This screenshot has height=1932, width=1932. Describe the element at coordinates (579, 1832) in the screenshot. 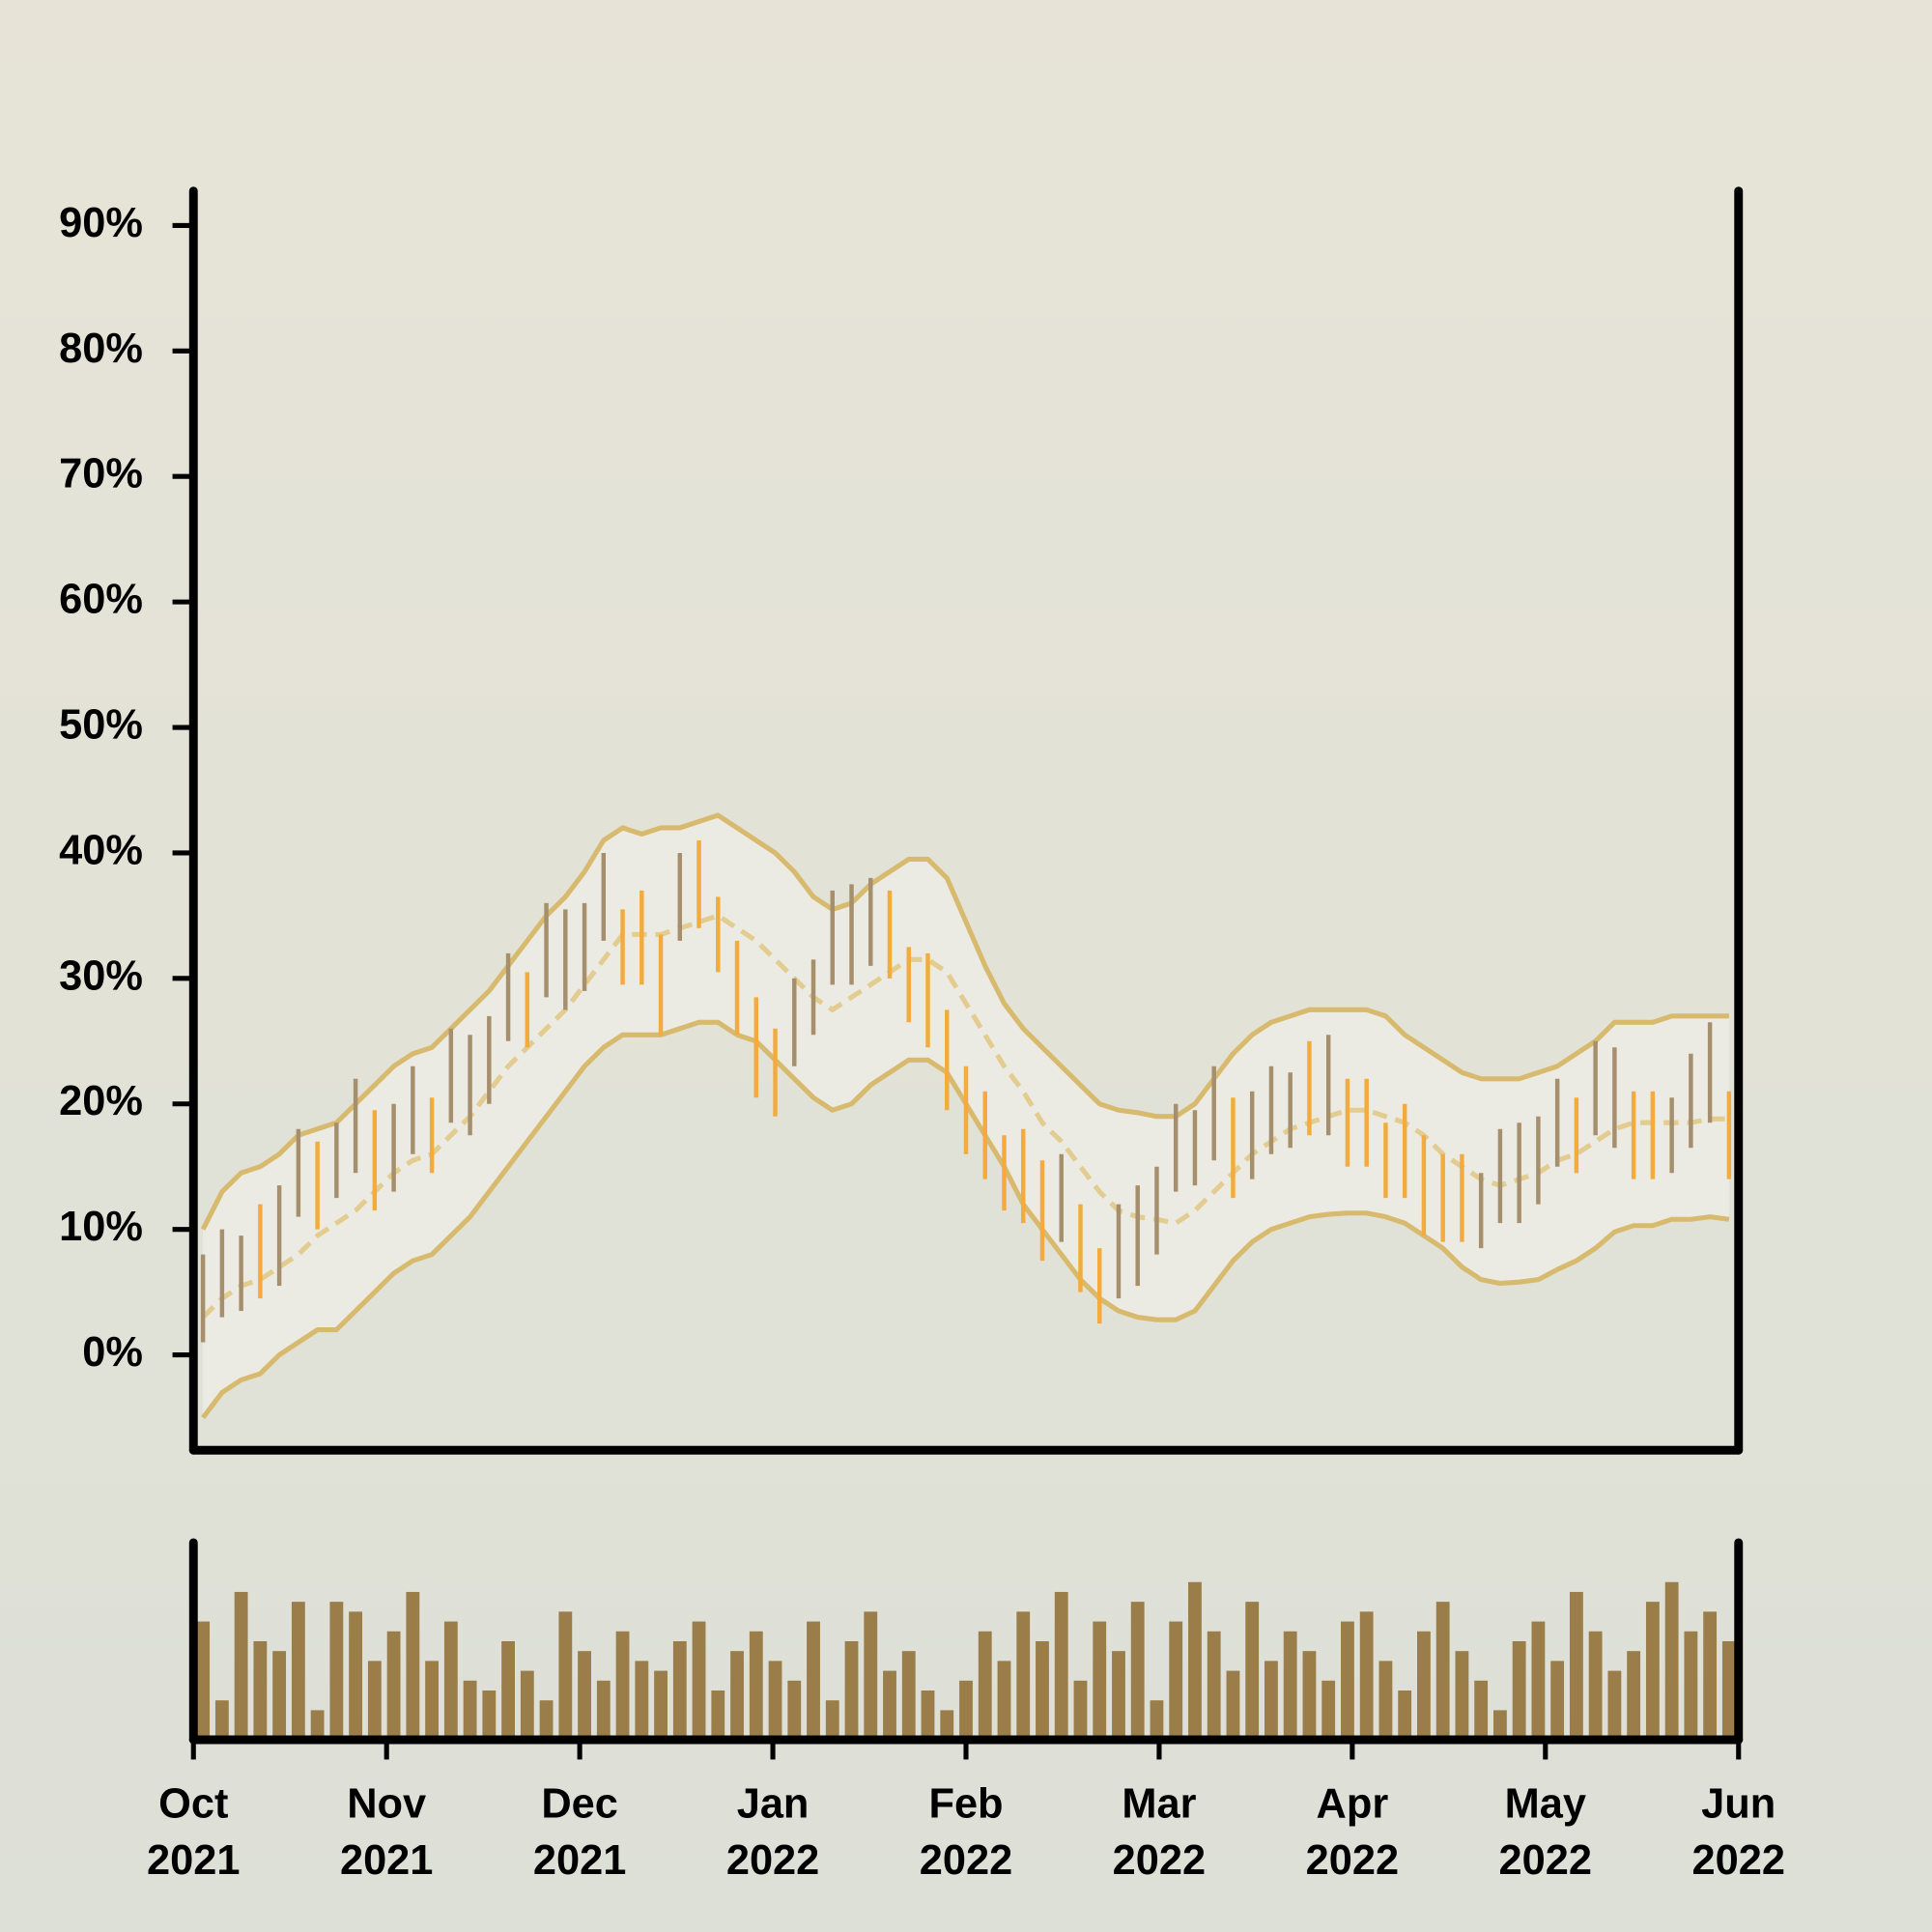

I see `x-tick-label: Dec 2021` at that location.